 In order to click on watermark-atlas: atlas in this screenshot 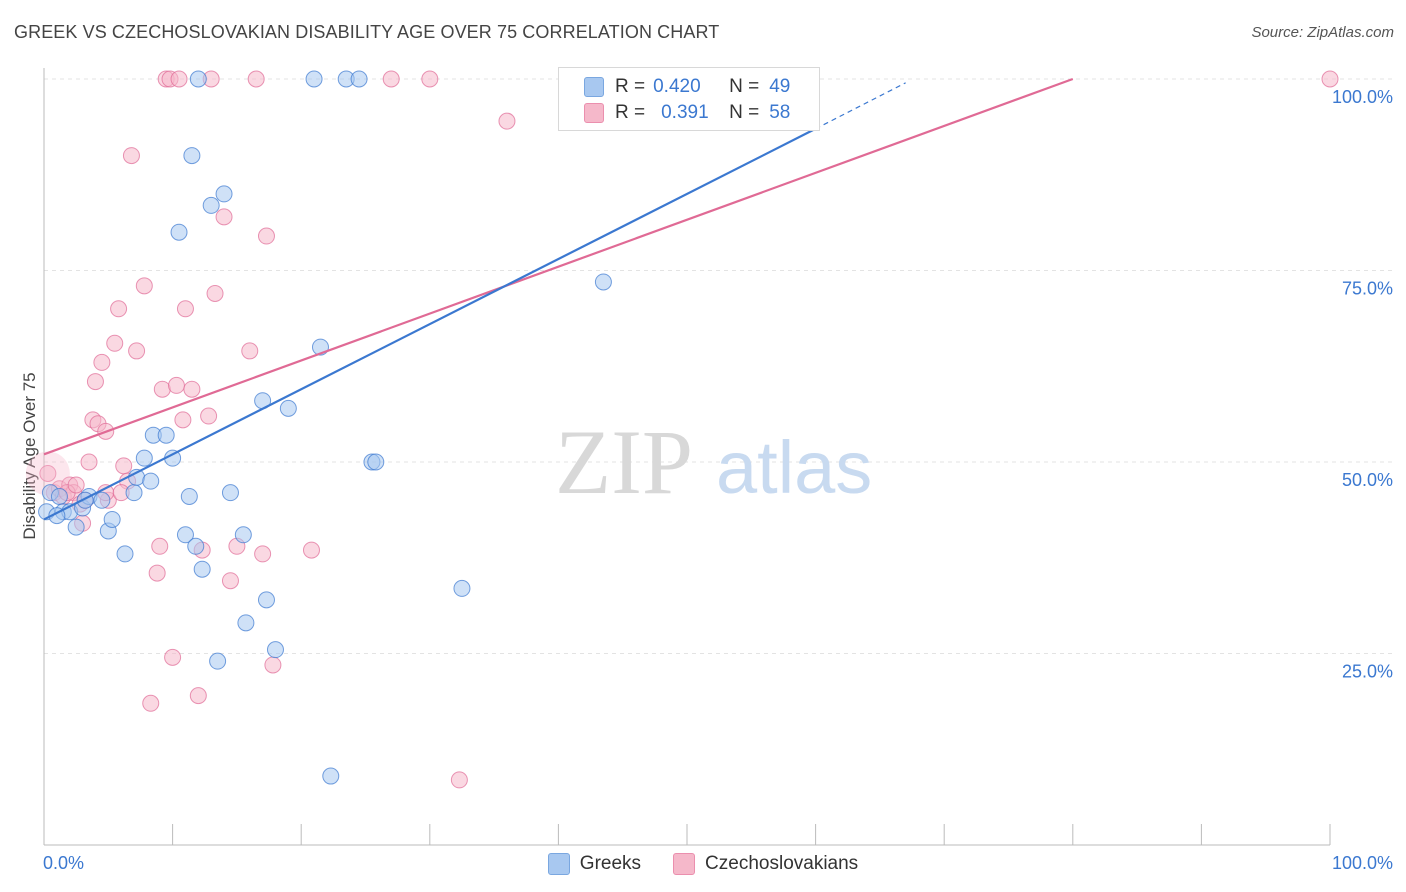, I will do `click(794, 467)`.